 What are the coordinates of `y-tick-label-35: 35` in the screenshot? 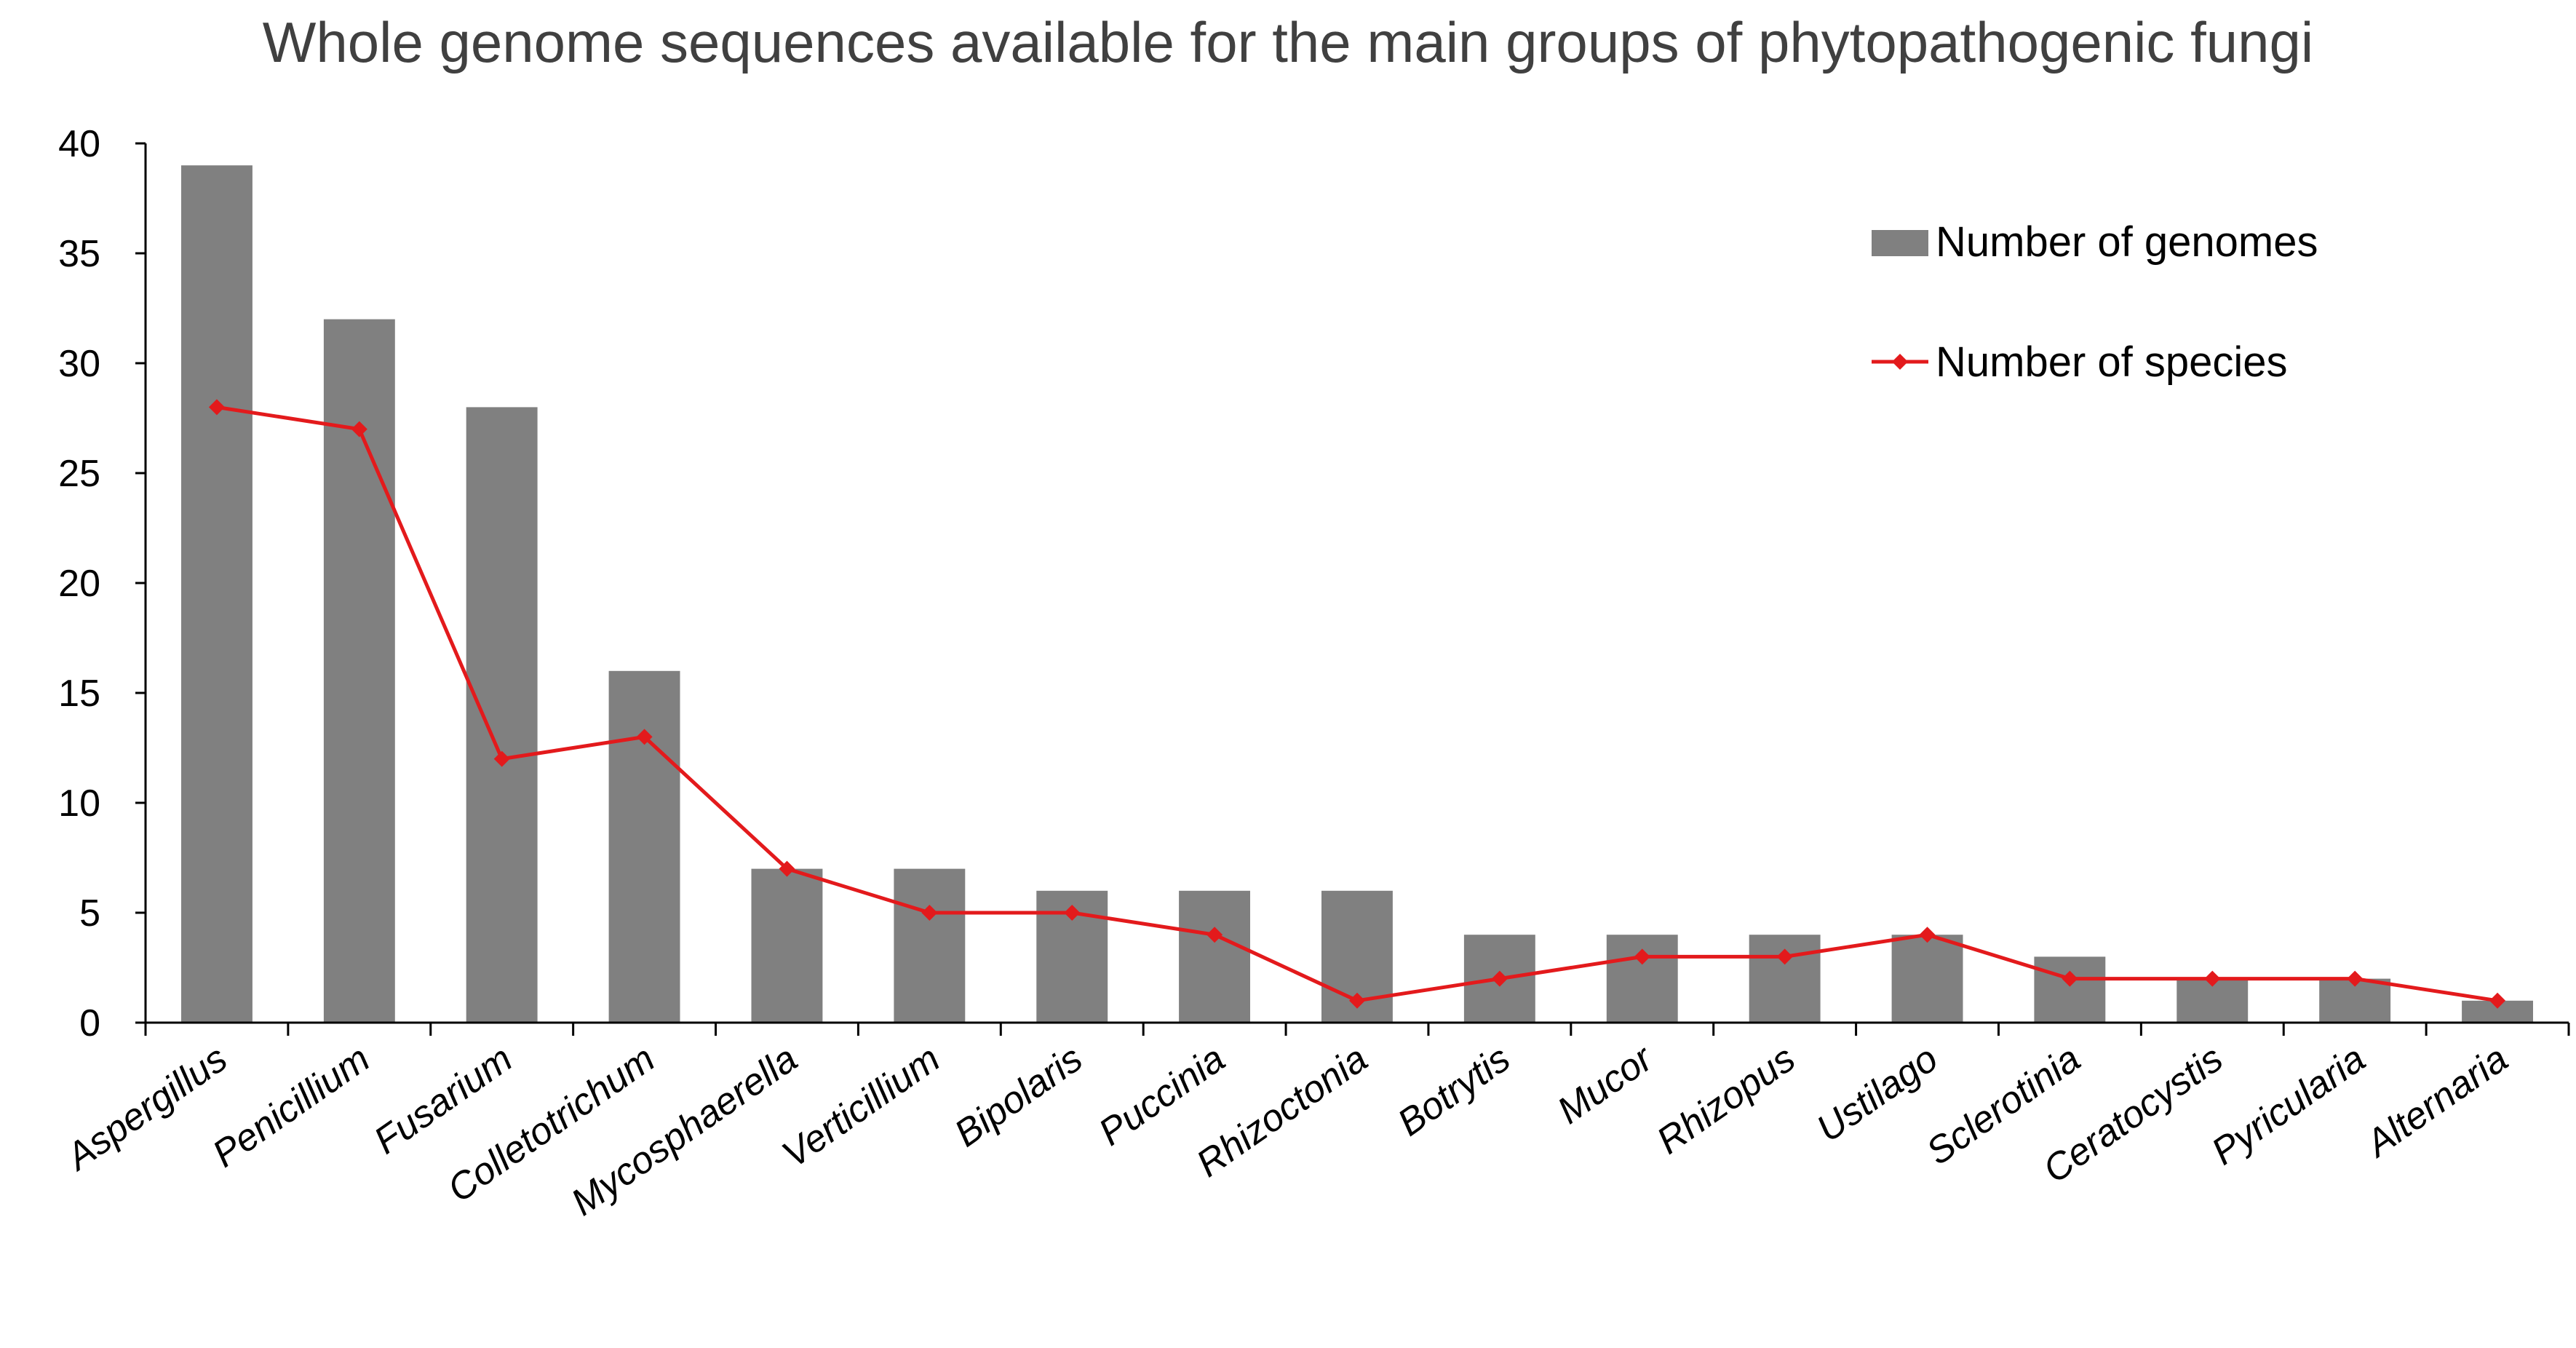 It's located at (79, 254).